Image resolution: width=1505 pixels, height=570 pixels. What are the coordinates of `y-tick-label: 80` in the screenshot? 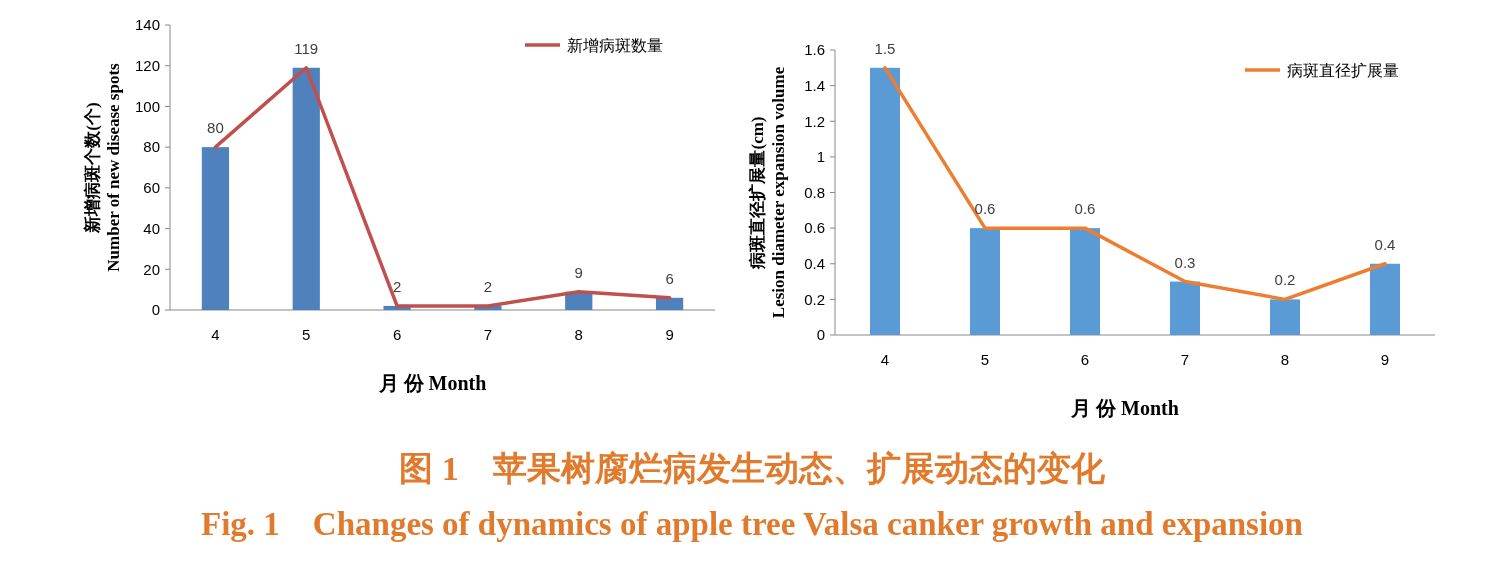 It's located at (151, 147).